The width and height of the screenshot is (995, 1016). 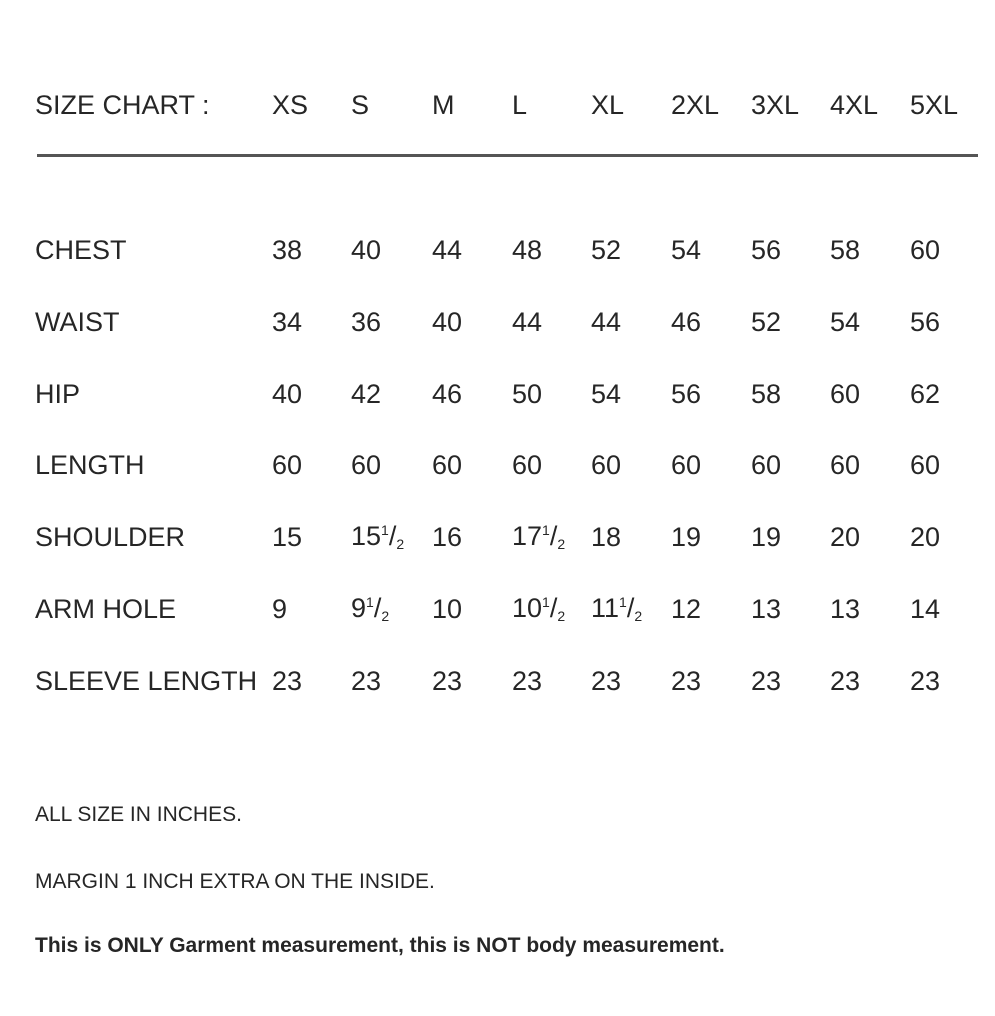 I want to click on table-cell: 15, so click(x=287, y=537).